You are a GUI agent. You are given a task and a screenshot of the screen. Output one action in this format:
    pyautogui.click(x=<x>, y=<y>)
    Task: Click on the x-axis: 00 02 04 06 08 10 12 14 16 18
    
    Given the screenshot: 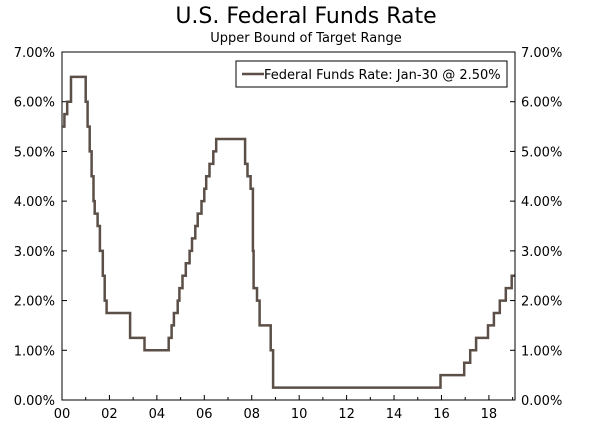 What is the action you would take?
    pyautogui.click(x=284, y=408)
    